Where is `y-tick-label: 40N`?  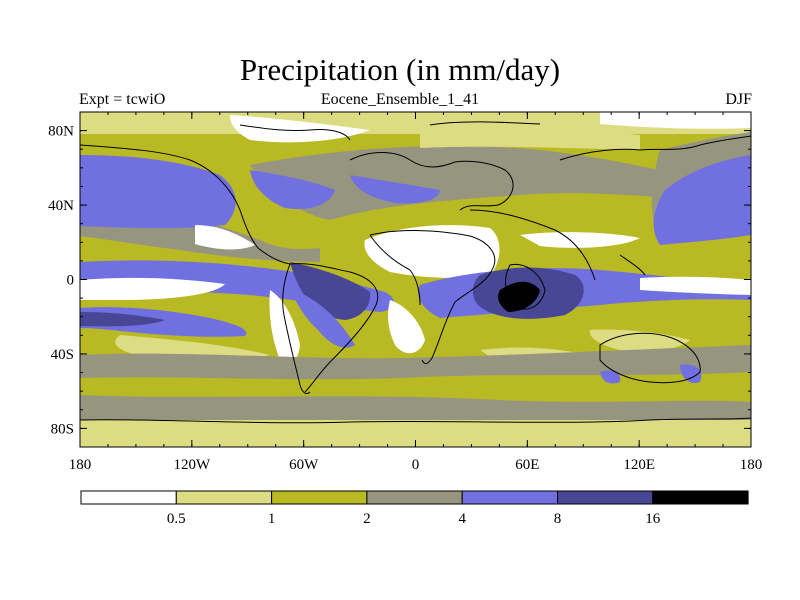 y-tick-label: 40N is located at coordinates (61, 206).